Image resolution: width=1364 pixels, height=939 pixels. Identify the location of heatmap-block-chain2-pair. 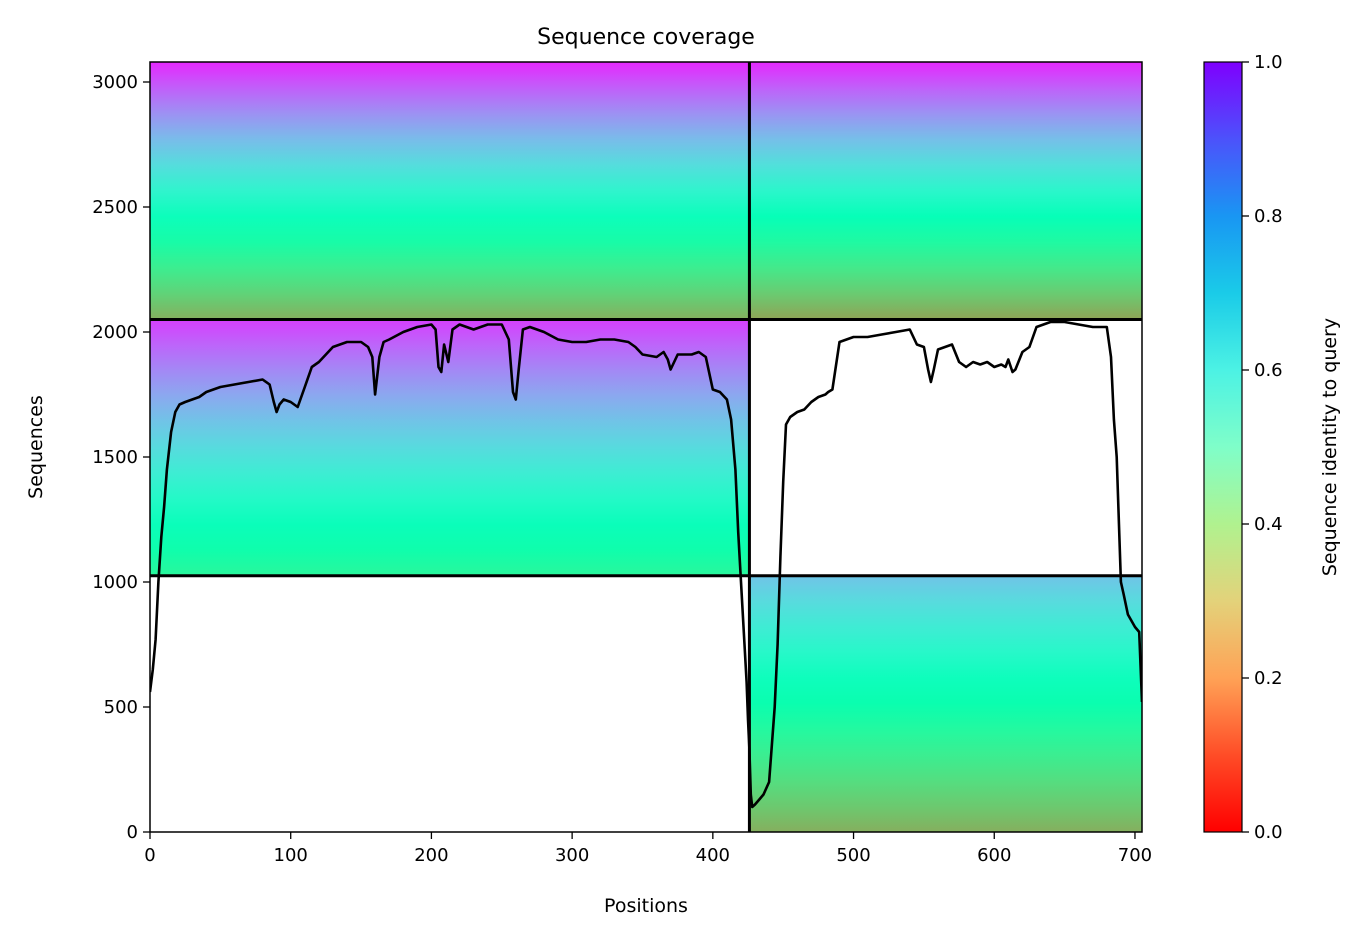
(945, 191).